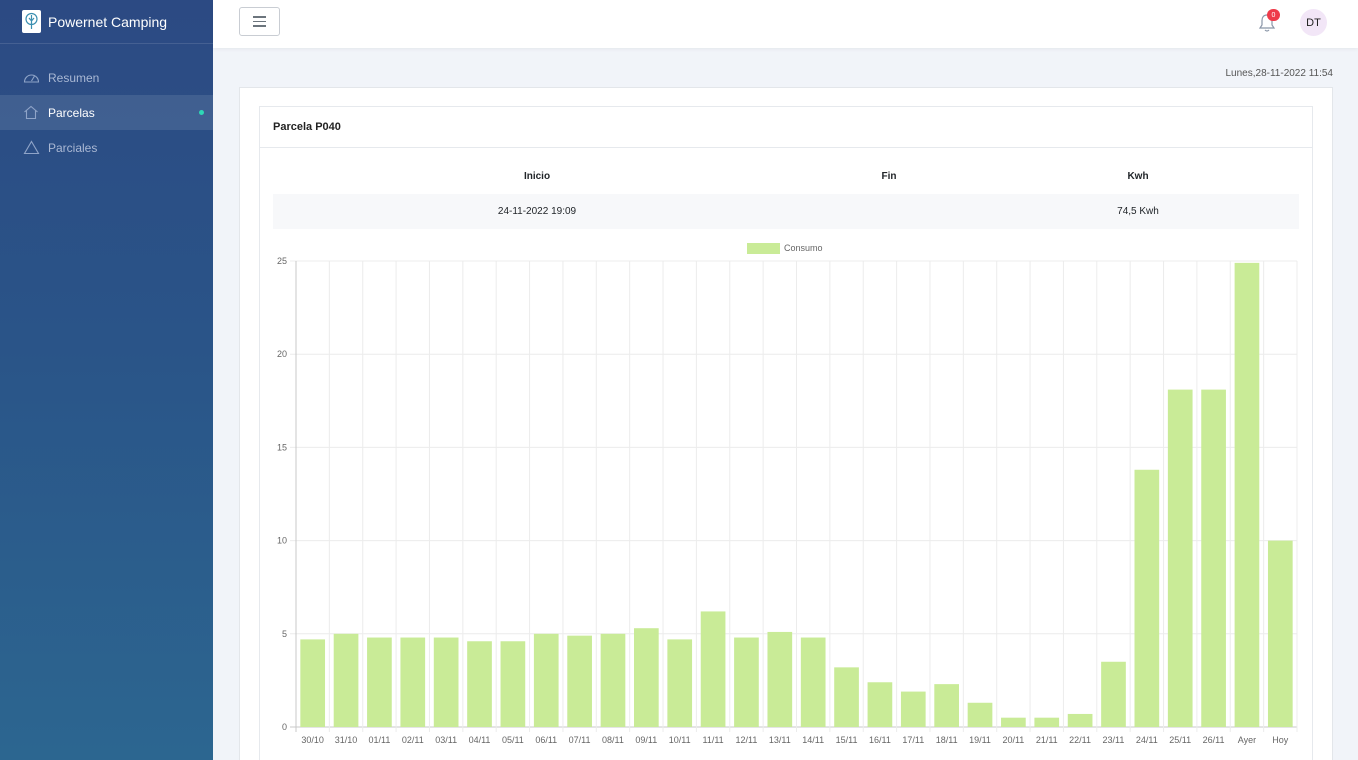  What do you see at coordinates (947, 740) in the screenshot?
I see `x-tick-label: 18/11` at bounding box center [947, 740].